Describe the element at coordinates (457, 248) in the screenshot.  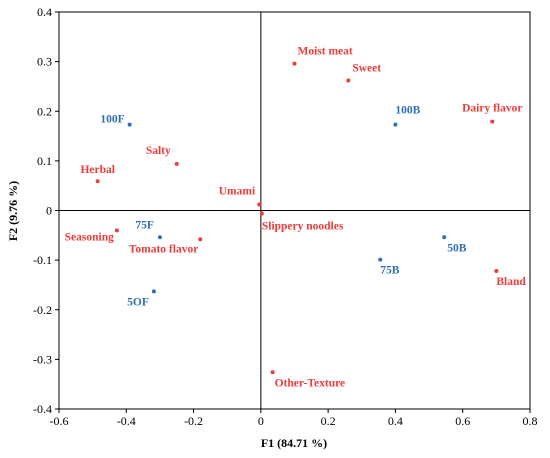
I see `sample-label-50b: 50B` at that location.